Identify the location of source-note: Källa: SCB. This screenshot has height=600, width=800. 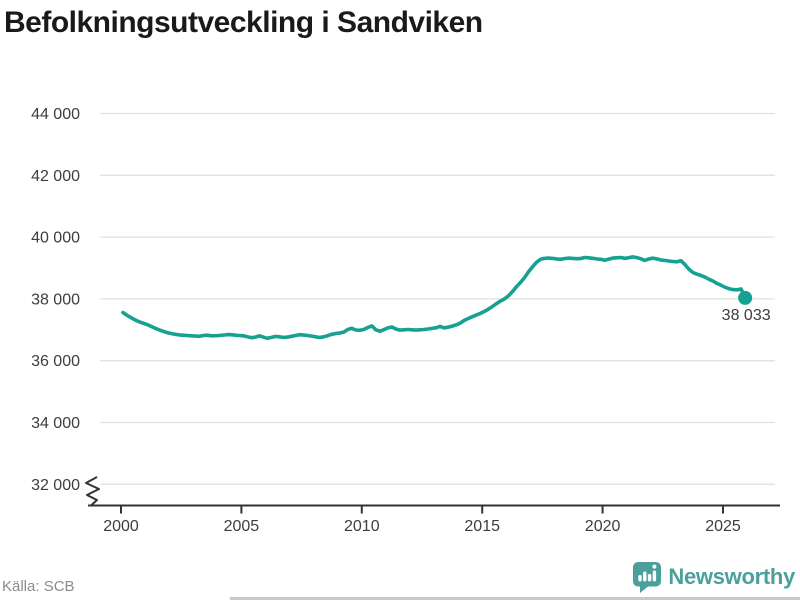
(38, 586).